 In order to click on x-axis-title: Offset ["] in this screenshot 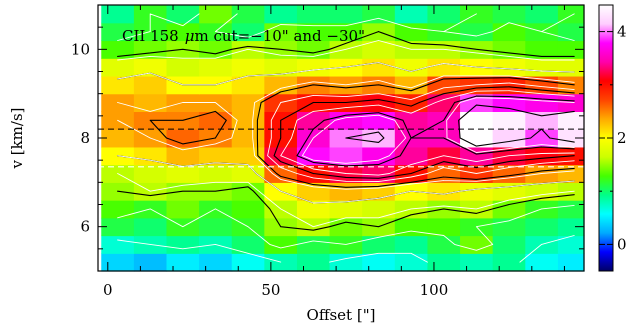, I will do `click(341, 315)`.